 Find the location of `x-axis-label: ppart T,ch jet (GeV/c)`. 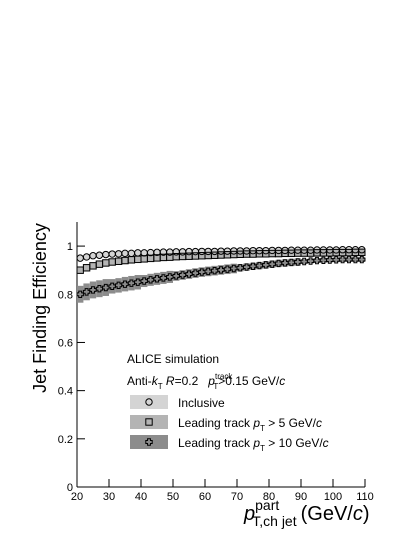

x-axis-label: ppart T,ch jet (GeV/c) is located at coordinates (306, 513).